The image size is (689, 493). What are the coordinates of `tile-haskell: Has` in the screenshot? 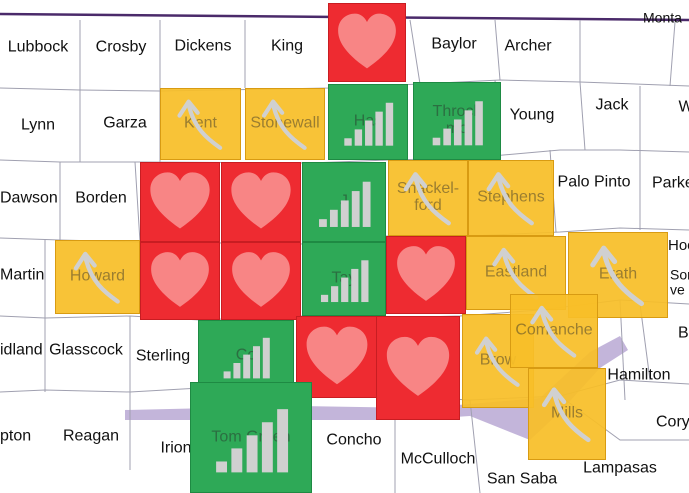 It's located at (368, 122).